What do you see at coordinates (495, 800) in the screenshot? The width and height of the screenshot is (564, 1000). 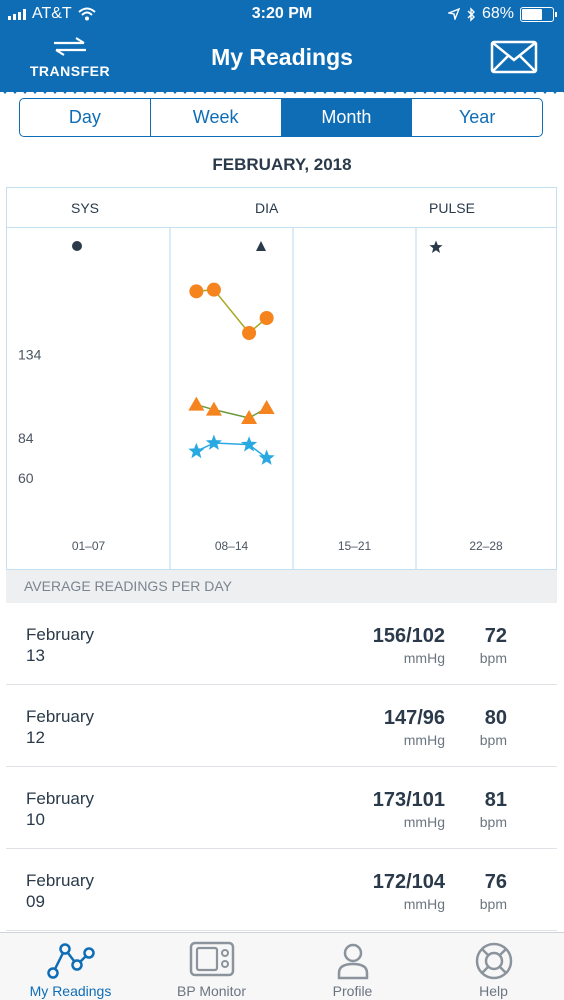 I see `reading-pulse-value: 81` at bounding box center [495, 800].